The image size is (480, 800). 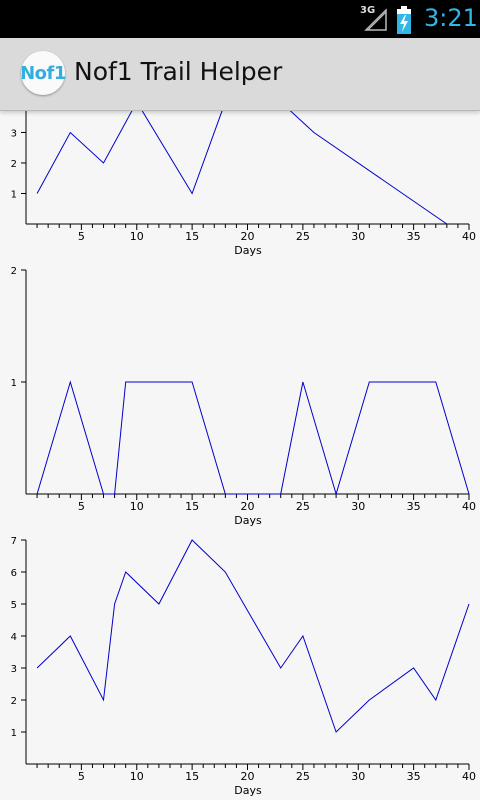 I want to click on y-tick-label: 7, so click(x=14, y=541).